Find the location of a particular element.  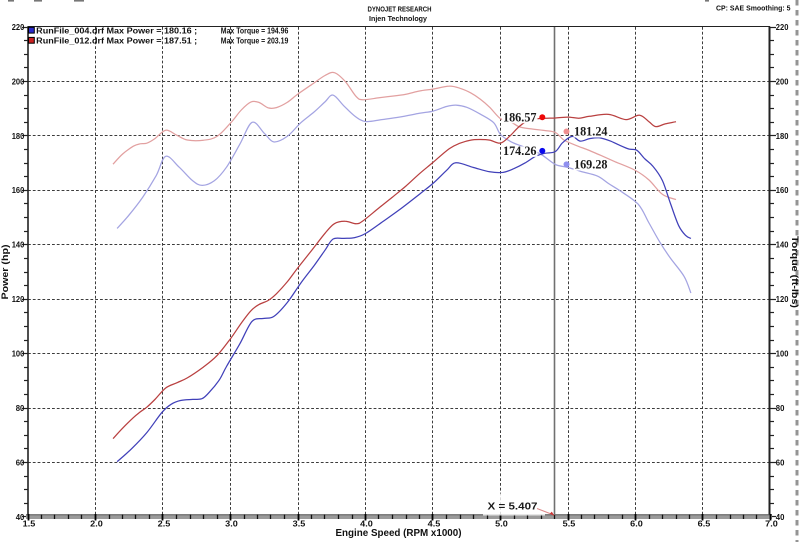

svg-text:RunFile_004.drf Max Power = 18: RunFile_004.drf Max Power = 180.16 ; is located at coordinates (116, 30).